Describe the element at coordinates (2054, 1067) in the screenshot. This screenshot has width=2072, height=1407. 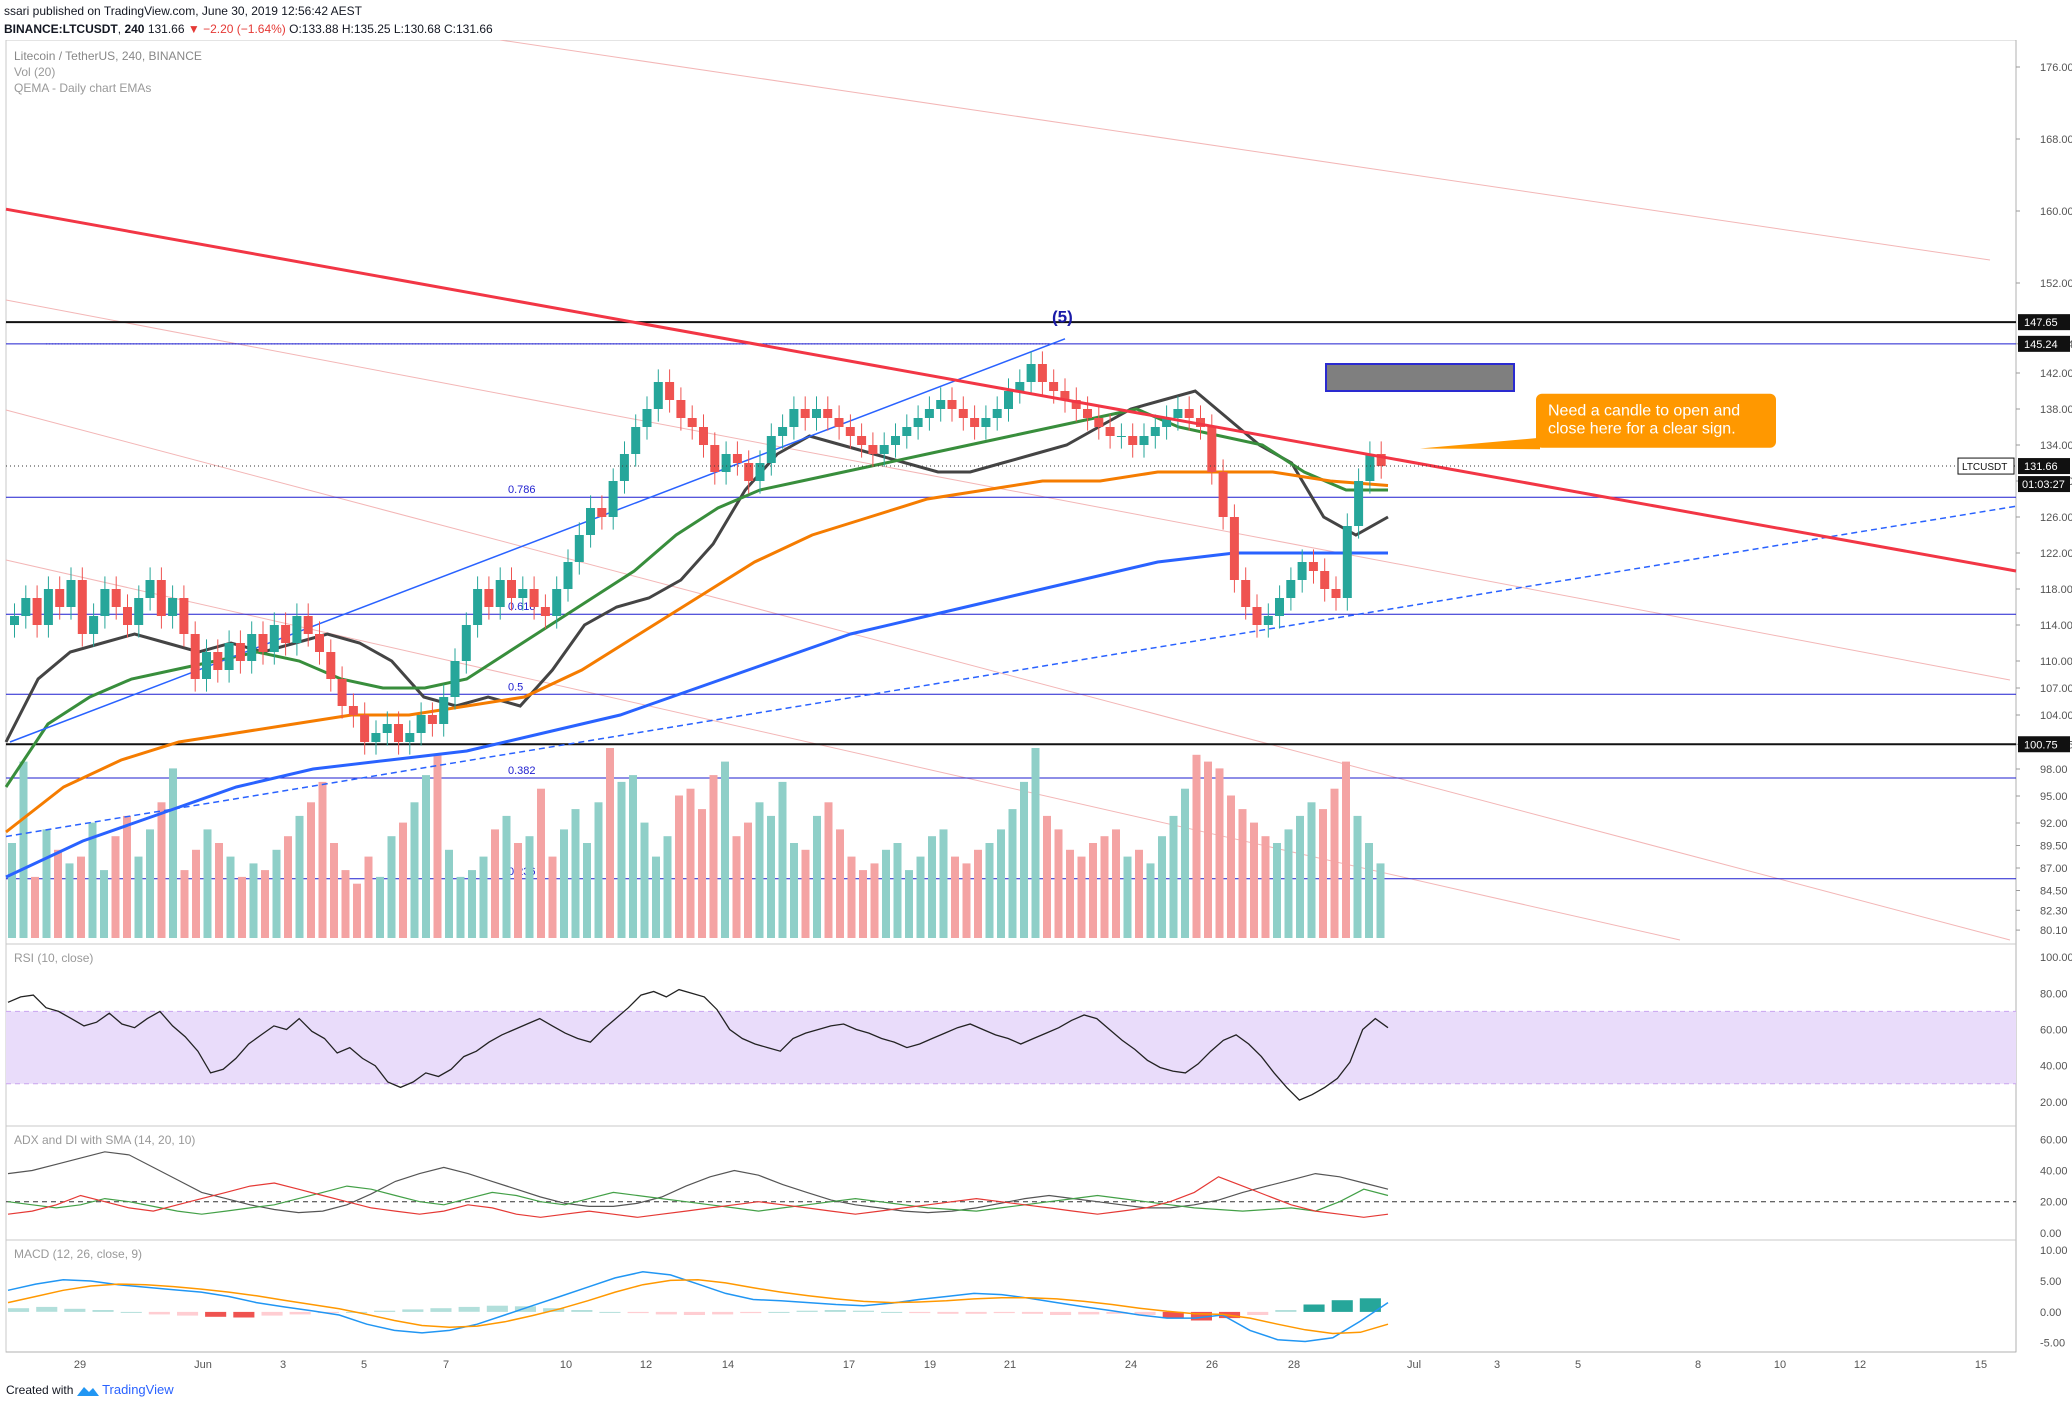
I see `rsi-tick-3: 40.00` at that location.